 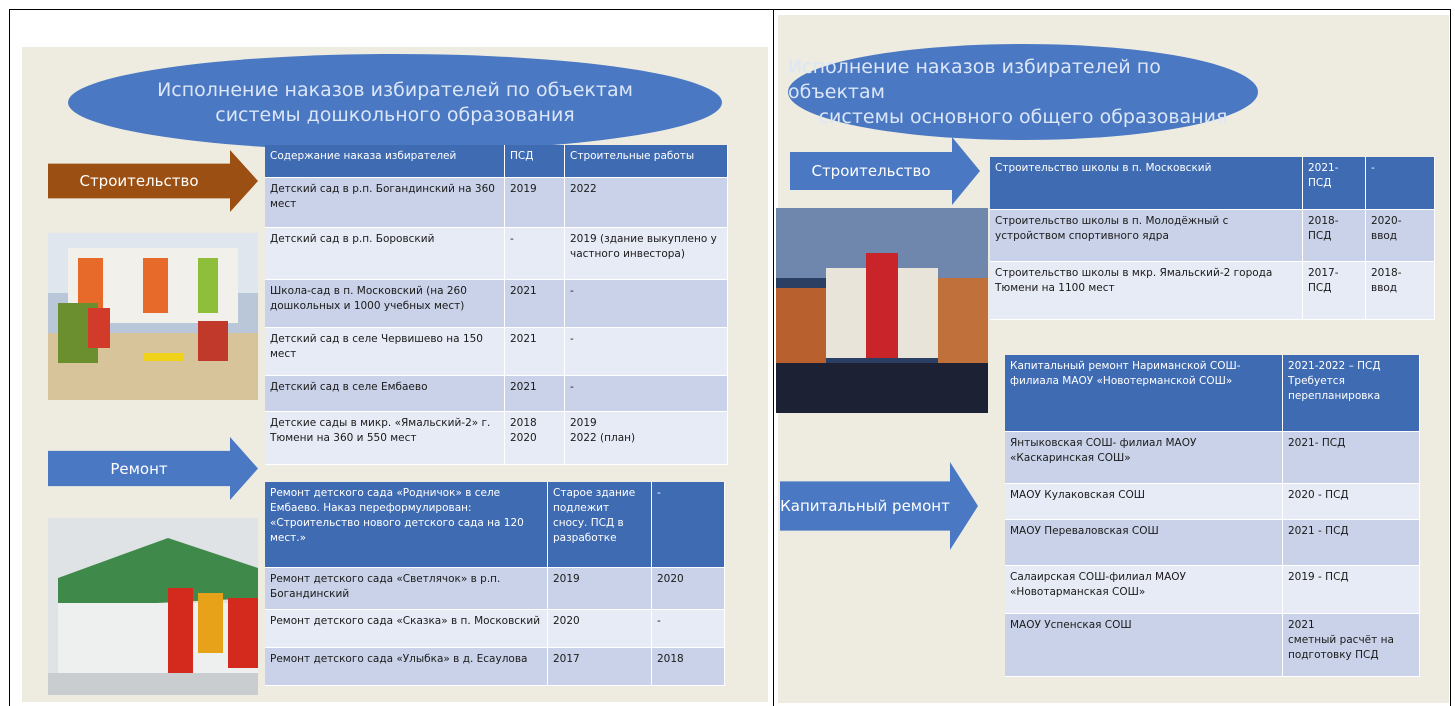 What do you see at coordinates (1351, 543) in the screenshot?
I see `table-cell: 2021 - ПСД` at bounding box center [1351, 543].